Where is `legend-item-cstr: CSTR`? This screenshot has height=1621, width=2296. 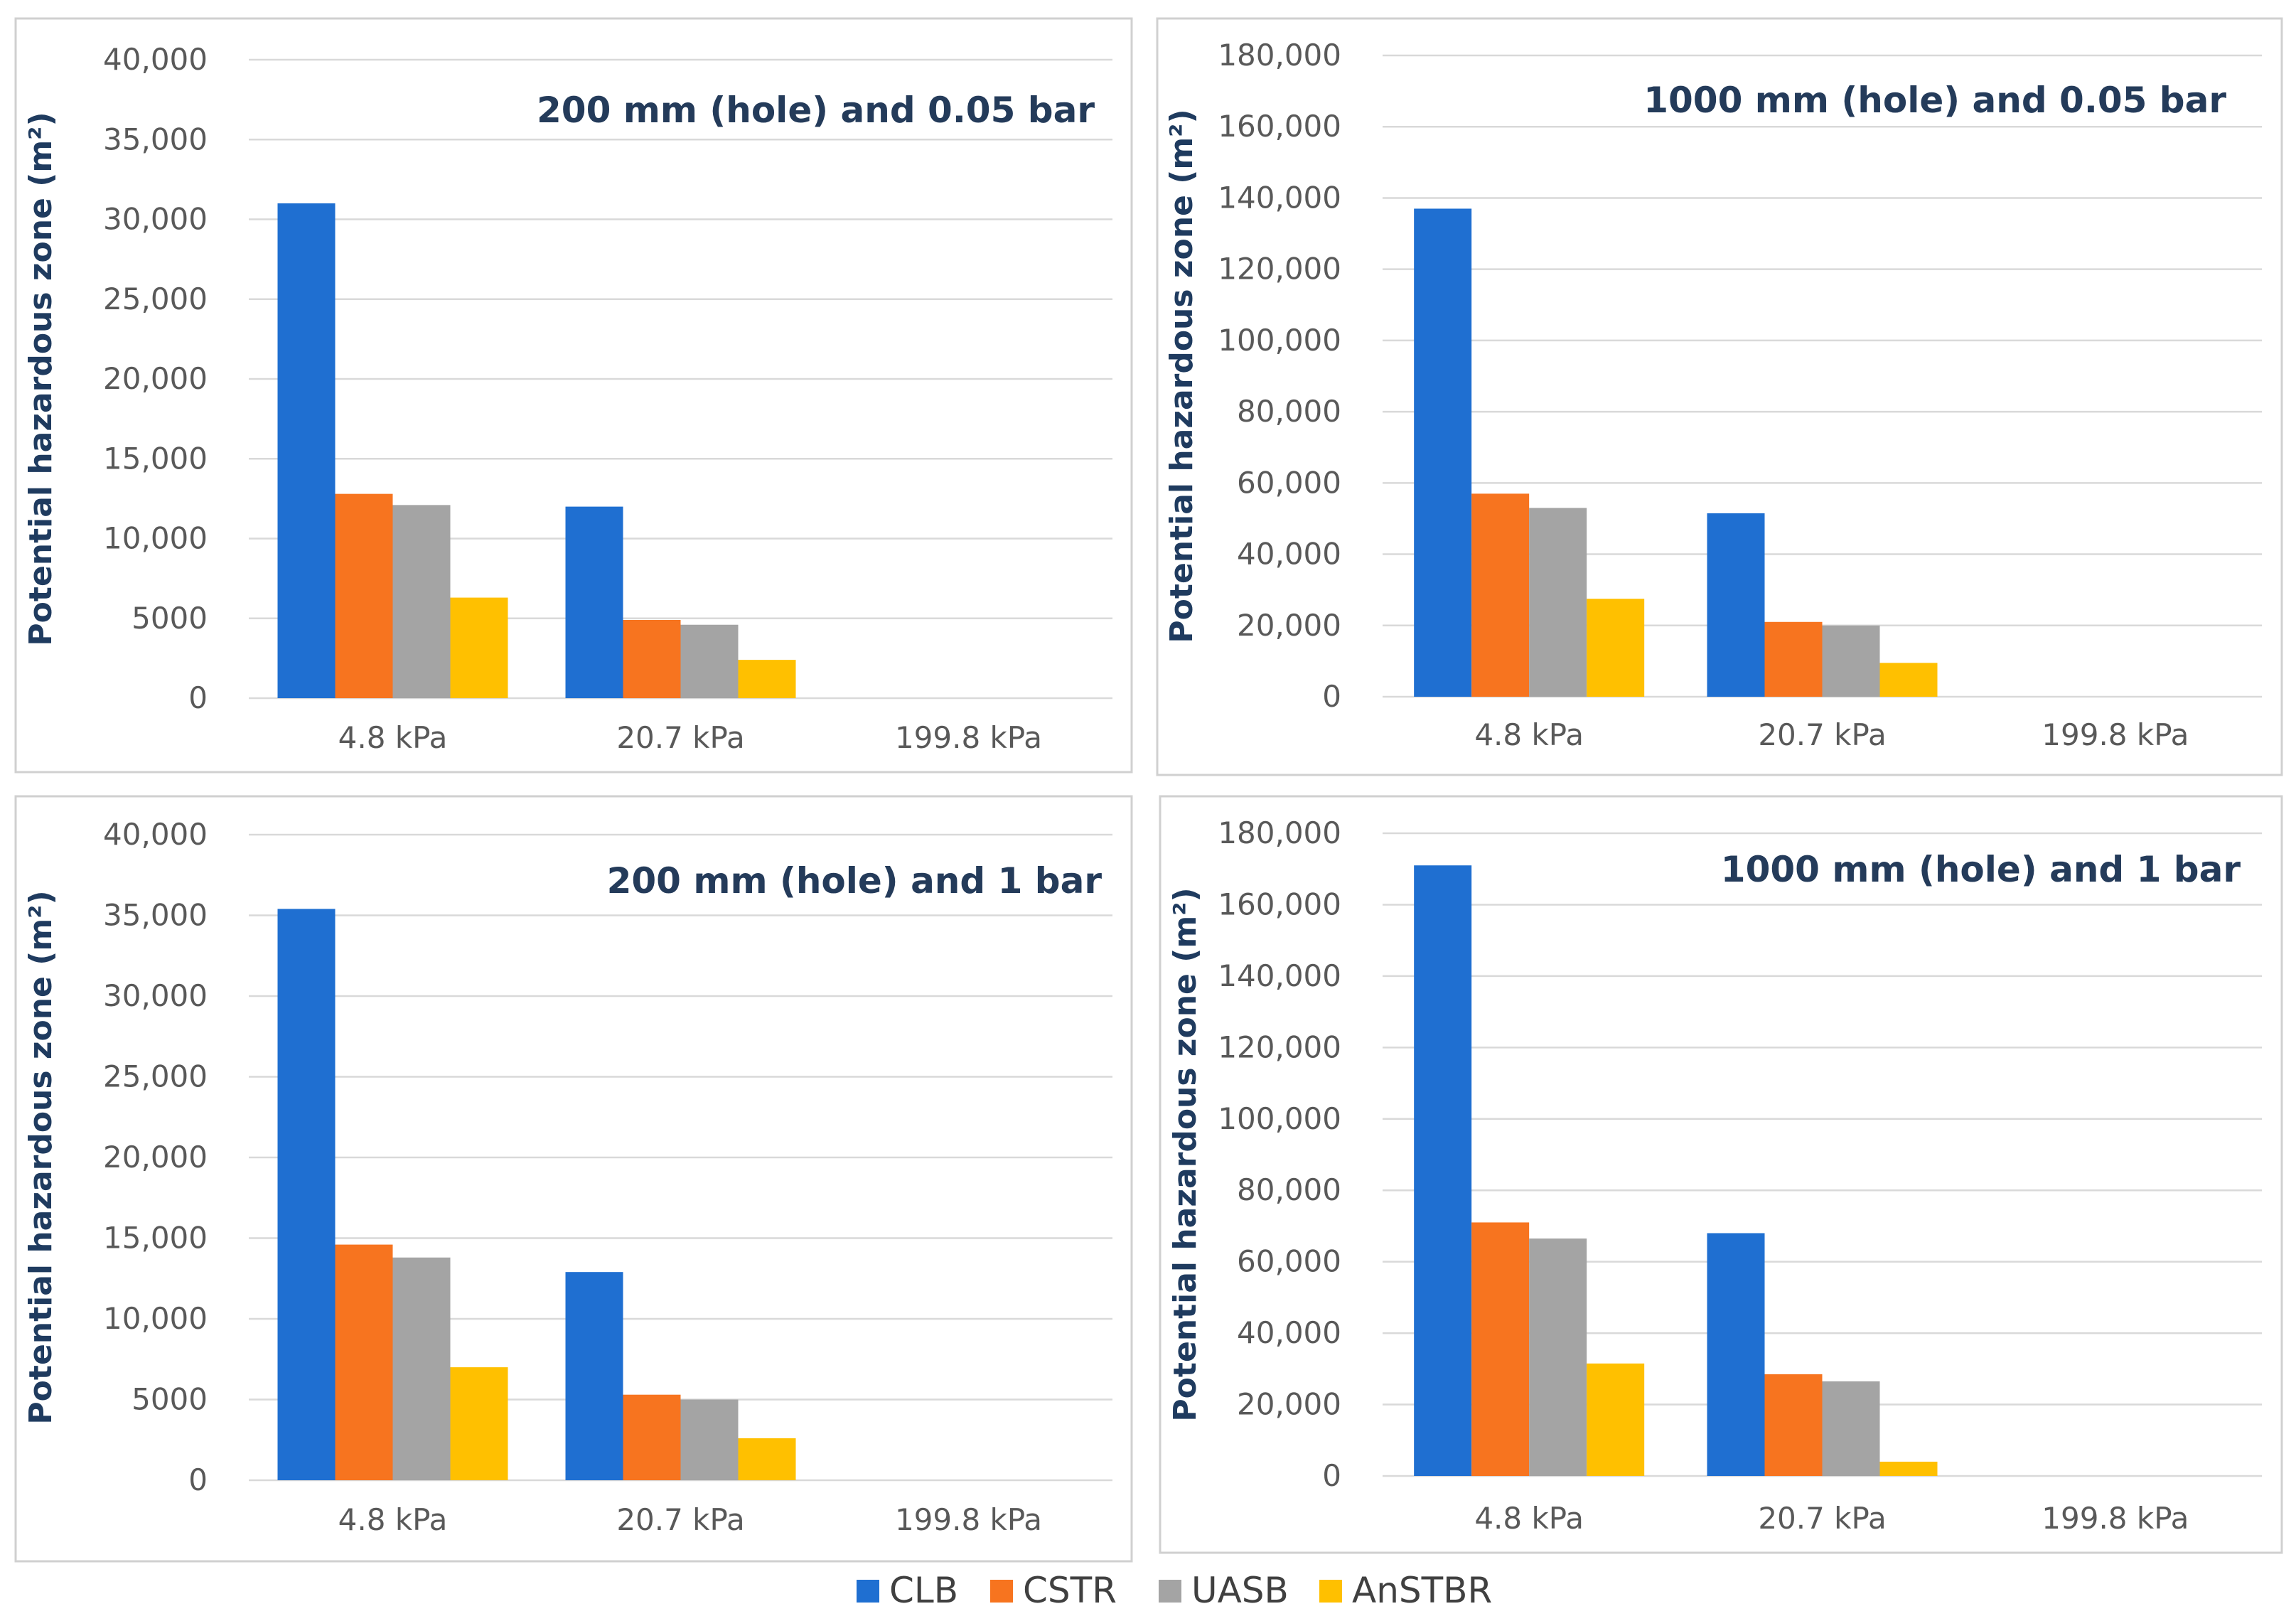 legend-item-cstr: CSTR is located at coordinates (1053, 1591).